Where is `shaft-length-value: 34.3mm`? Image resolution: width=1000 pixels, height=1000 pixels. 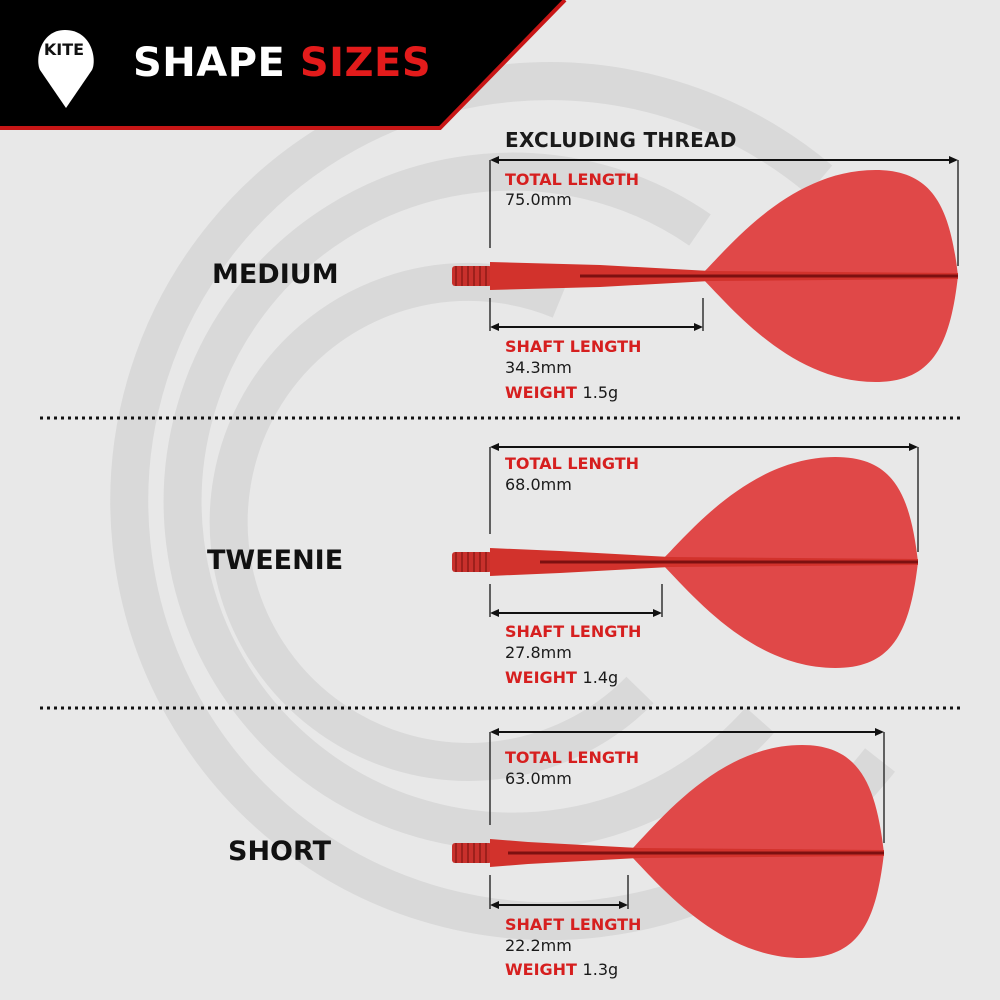 shaft-length-value: 34.3mm is located at coordinates (538, 367).